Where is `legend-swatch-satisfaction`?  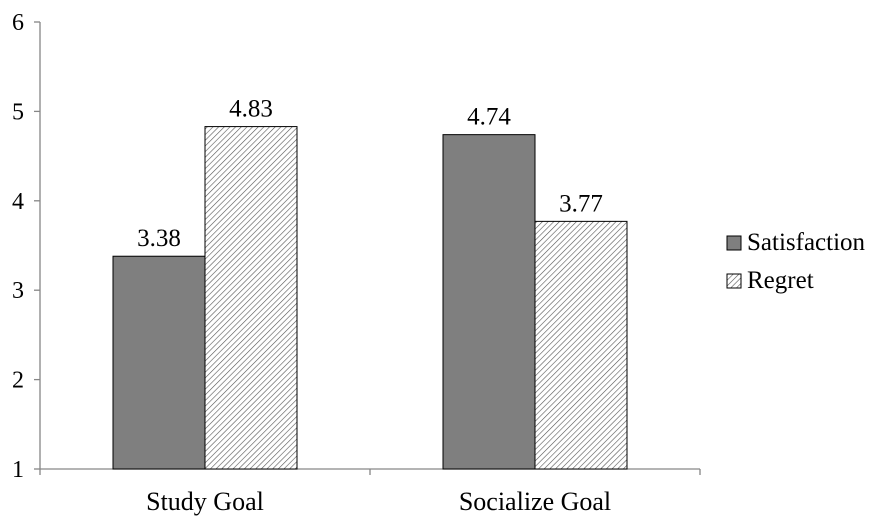
legend-swatch-satisfaction is located at coordinates (734, 243).